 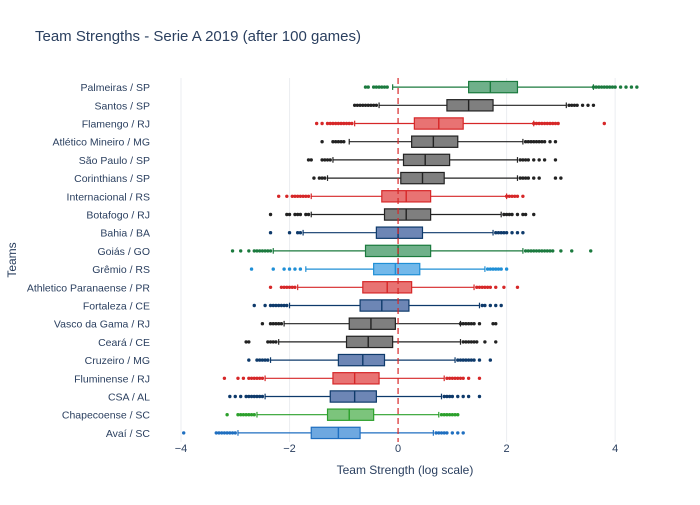 What do you see at coordinates (121, 270) in the screenshot?
I see `team-label: Grêmio / RS` at bounding box center [121, 270].